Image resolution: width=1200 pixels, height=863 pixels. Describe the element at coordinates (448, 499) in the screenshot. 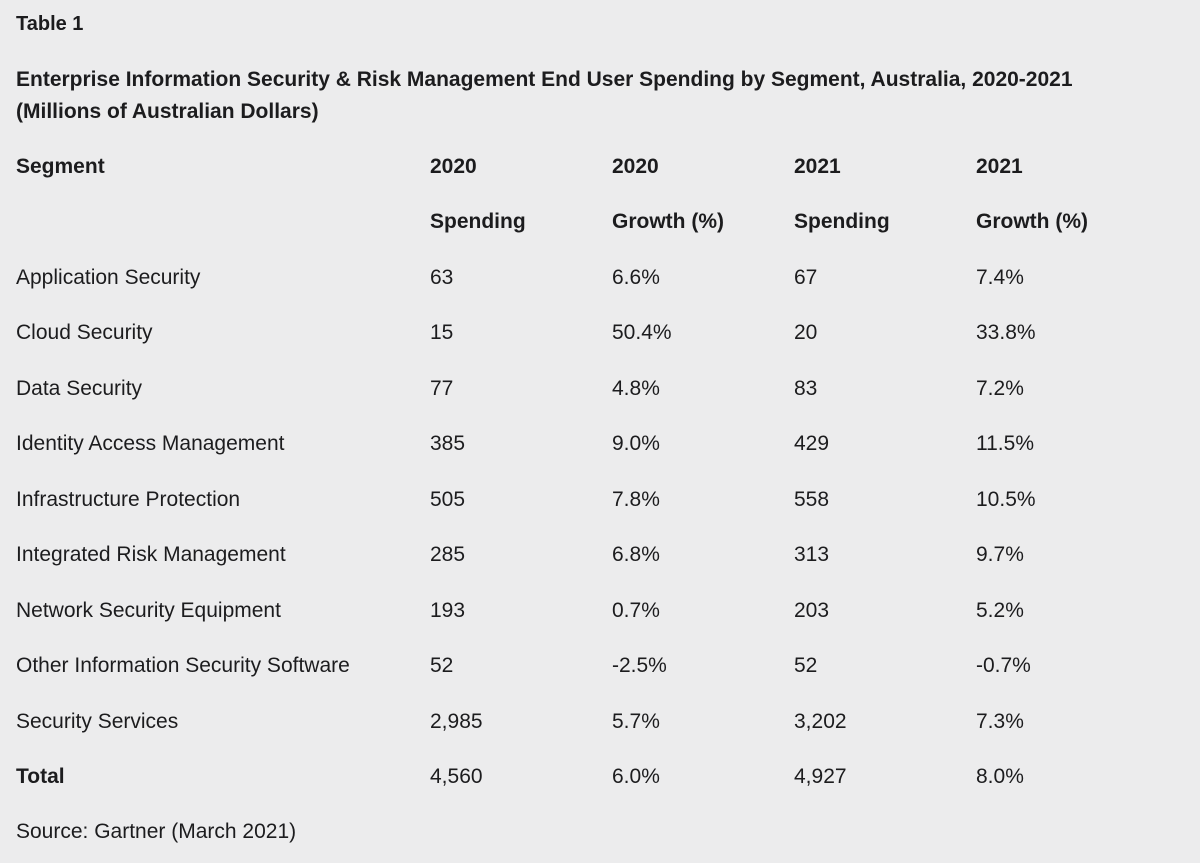

I see `spending-2020-cell: 505` at that location.